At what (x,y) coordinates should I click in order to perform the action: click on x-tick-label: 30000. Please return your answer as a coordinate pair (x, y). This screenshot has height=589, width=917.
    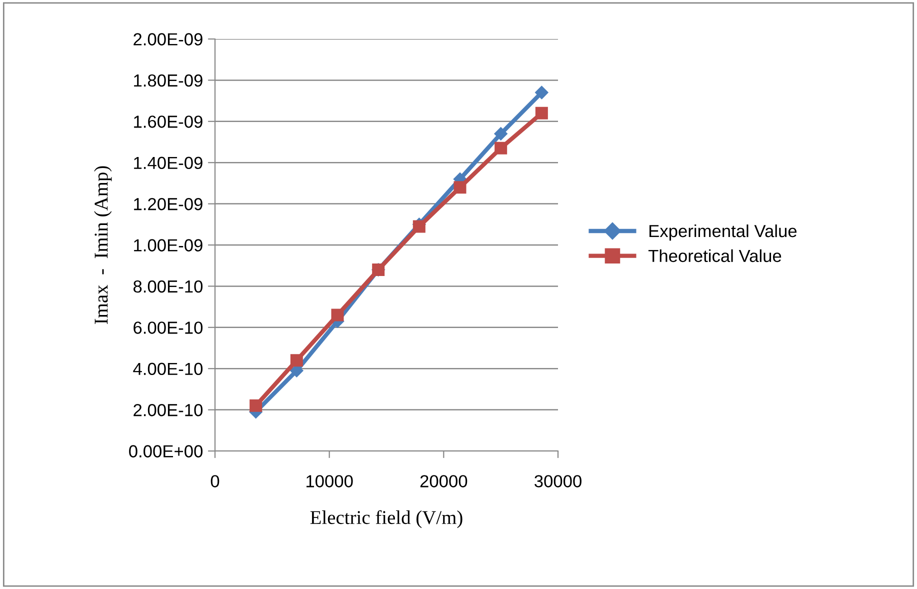
    Looking at the image, I should click on (558, 481).